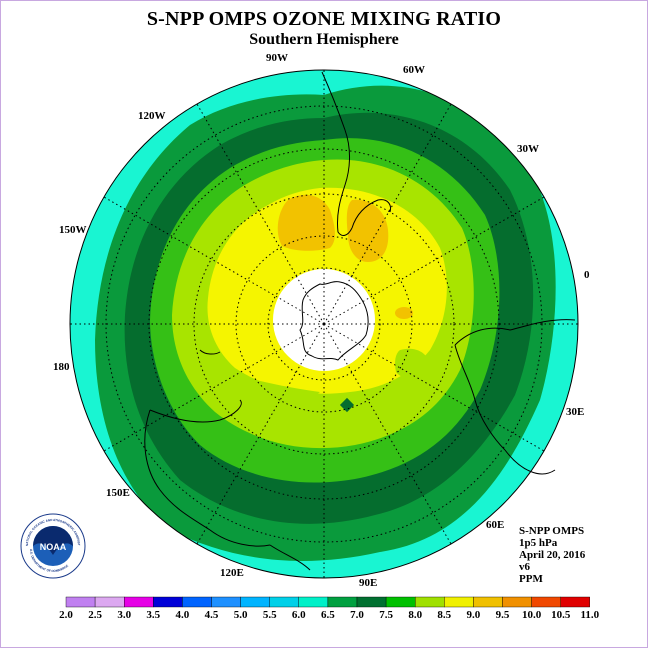 Image resolution: width=648 pixels, height=648 pixels. I want to click on band-orange, so click(306, 222).